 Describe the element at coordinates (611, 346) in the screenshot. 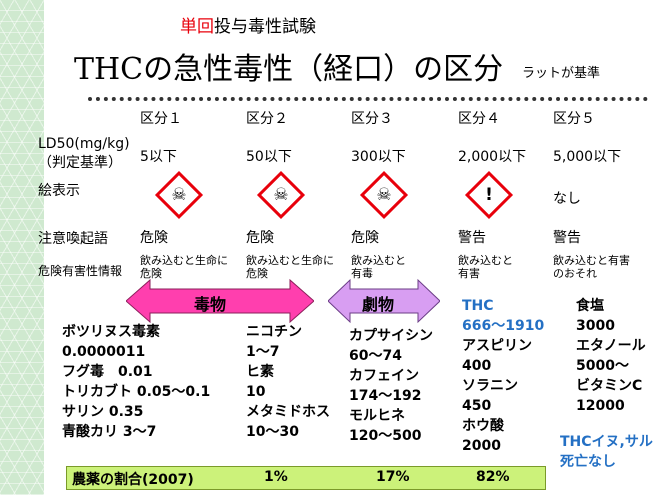

I see `example-item: エタノール` at that location.